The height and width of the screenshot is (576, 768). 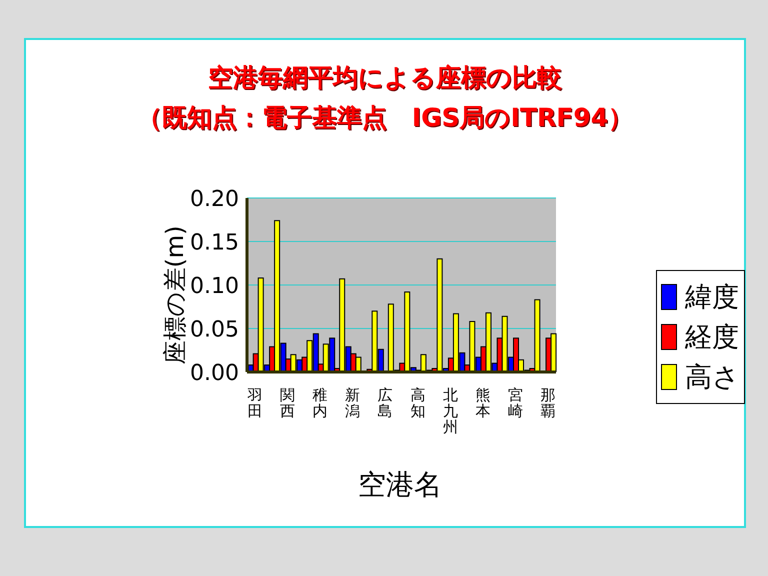 I want to click on x-tick-label: 関西, so click(x=288, y=403).